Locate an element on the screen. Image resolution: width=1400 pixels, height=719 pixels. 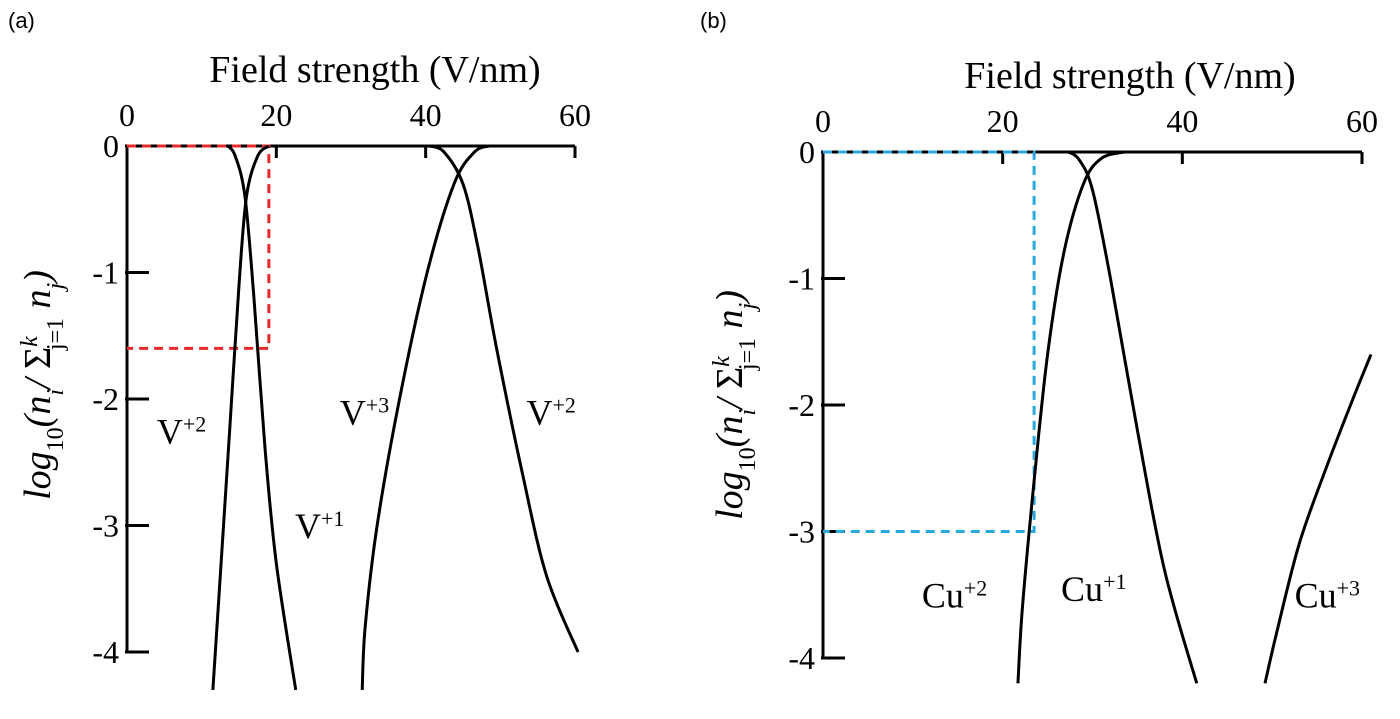
series-label: V+1 is located at coordinates (319, 526).